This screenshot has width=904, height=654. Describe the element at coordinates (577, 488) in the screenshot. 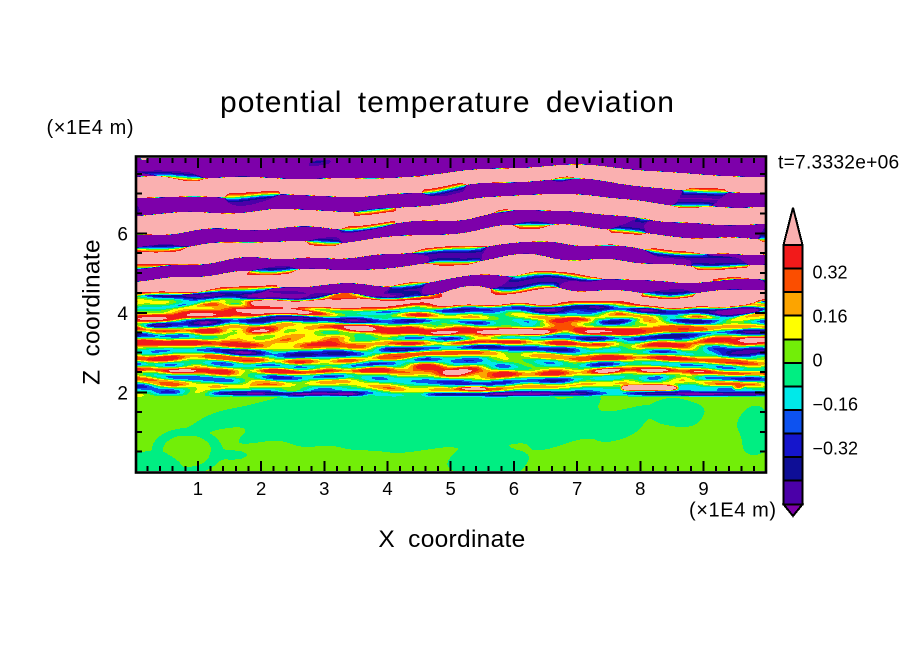

I see `svg-text: 7` at that location.